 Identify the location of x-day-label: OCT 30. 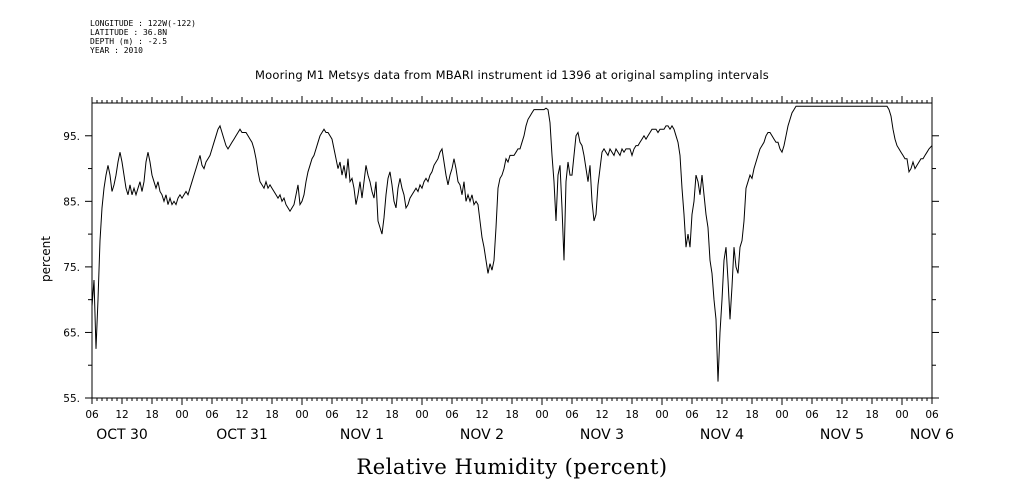
(122, 435).